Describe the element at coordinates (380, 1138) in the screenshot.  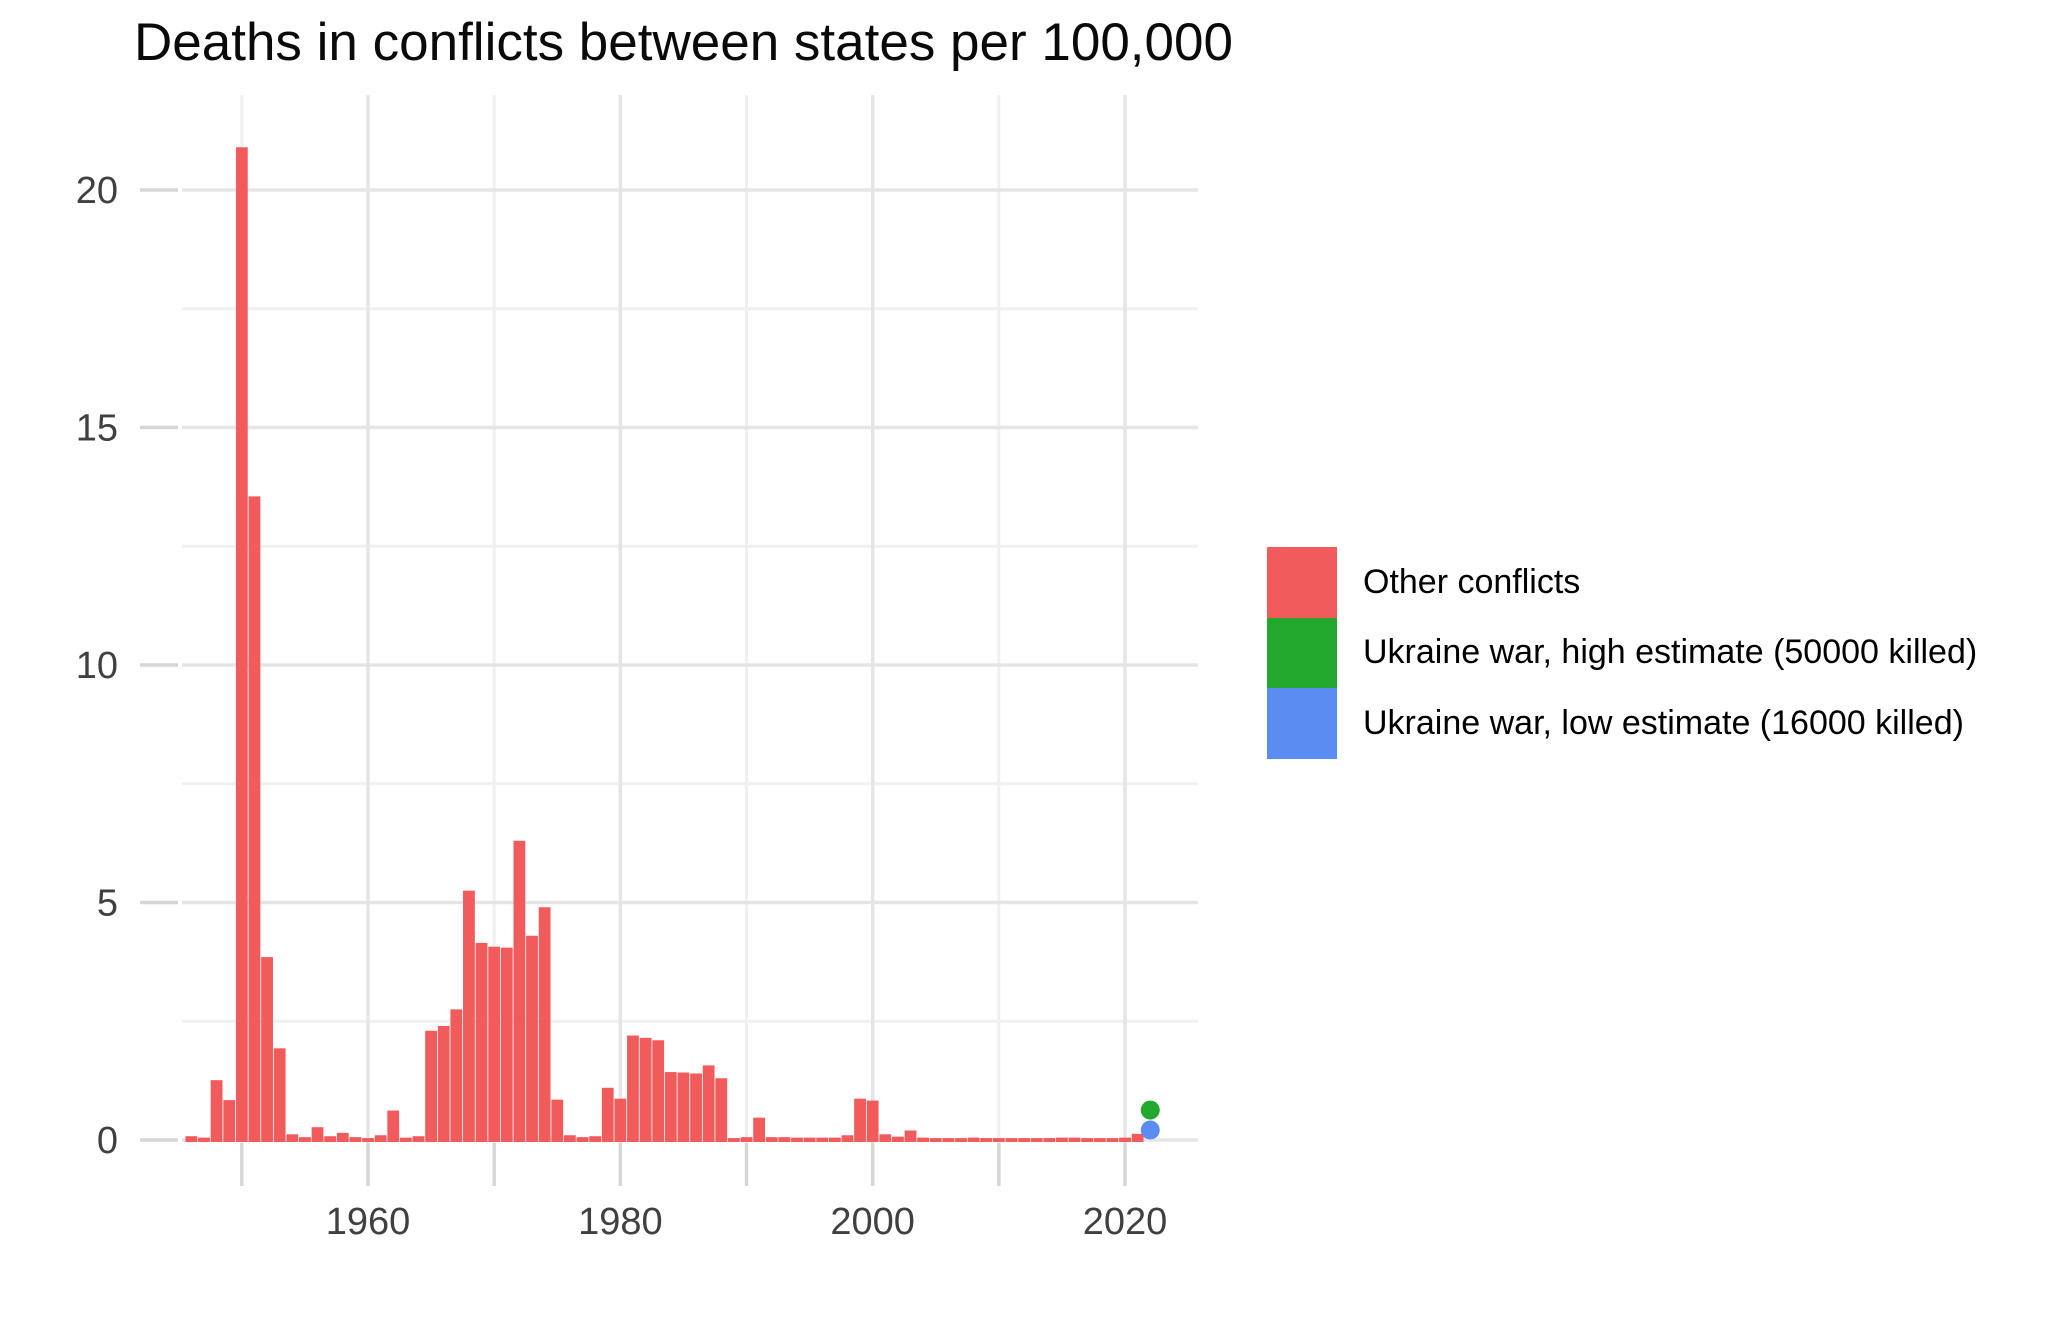
I see `bar-1961` at that location.